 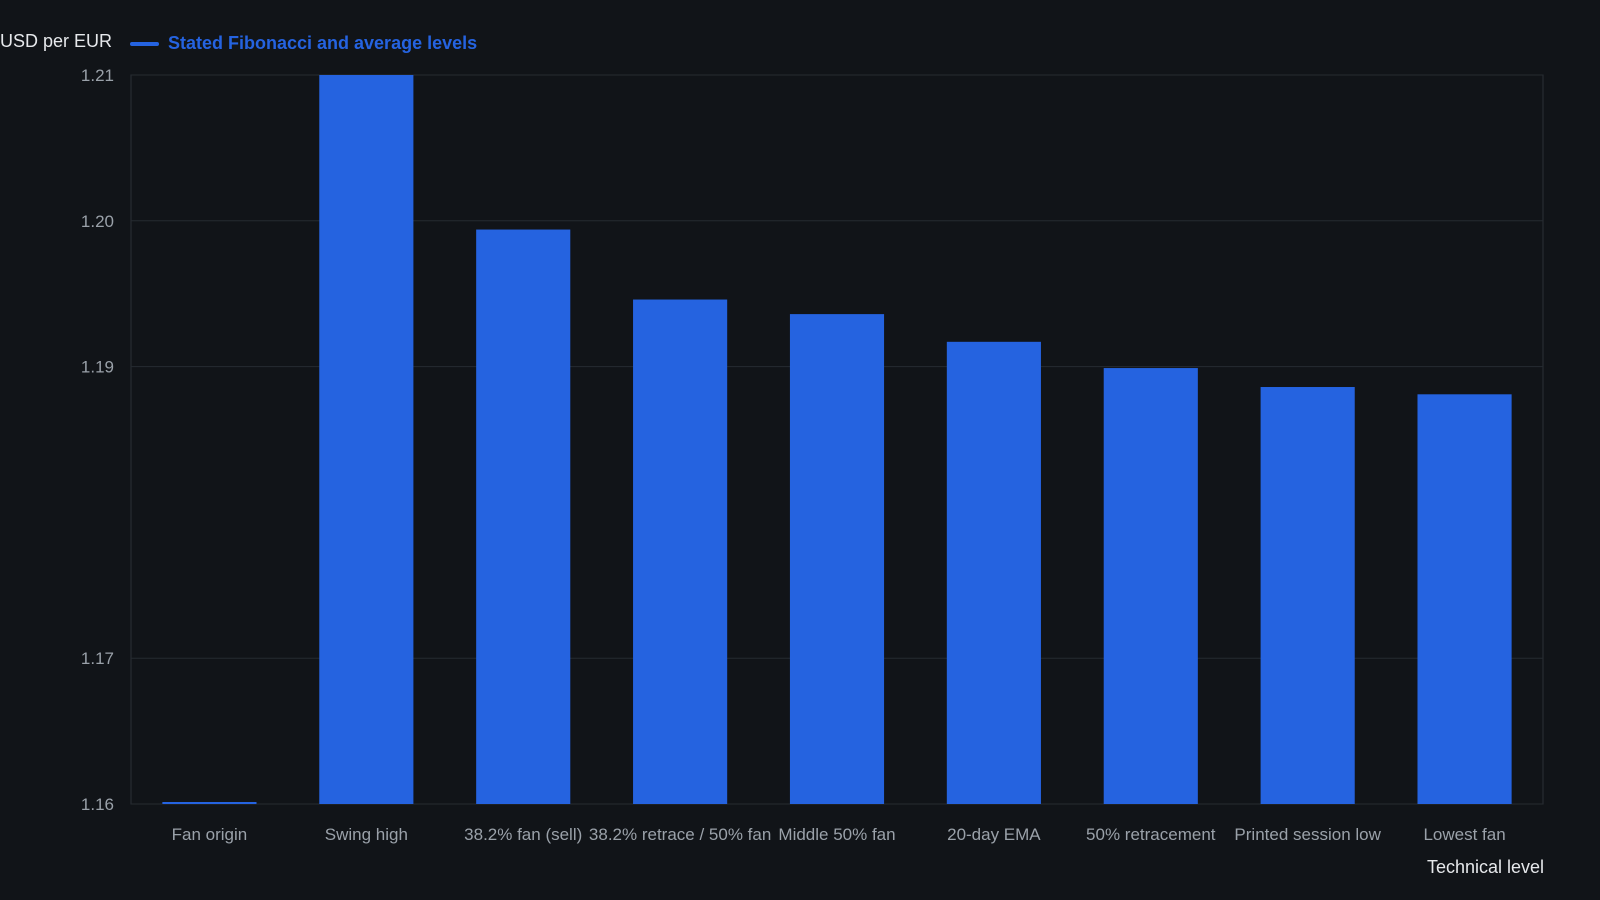 I want to click on x-tick-label: Fan origin, so click(x=210, y=834).